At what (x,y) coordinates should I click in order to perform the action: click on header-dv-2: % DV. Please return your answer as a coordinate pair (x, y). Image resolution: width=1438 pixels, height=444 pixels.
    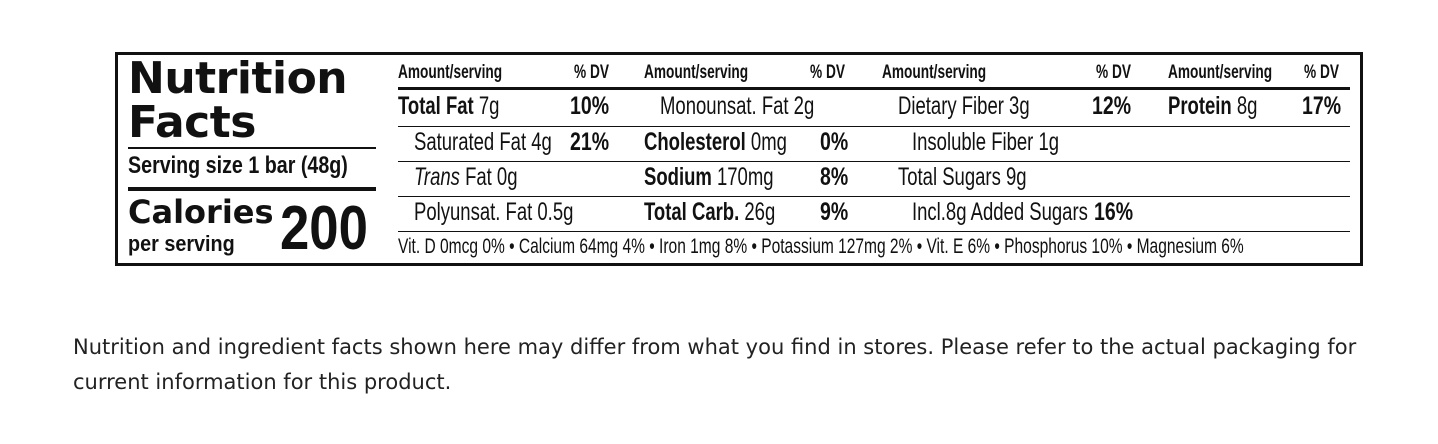
    Looking at the image, I should click on (827, 72).